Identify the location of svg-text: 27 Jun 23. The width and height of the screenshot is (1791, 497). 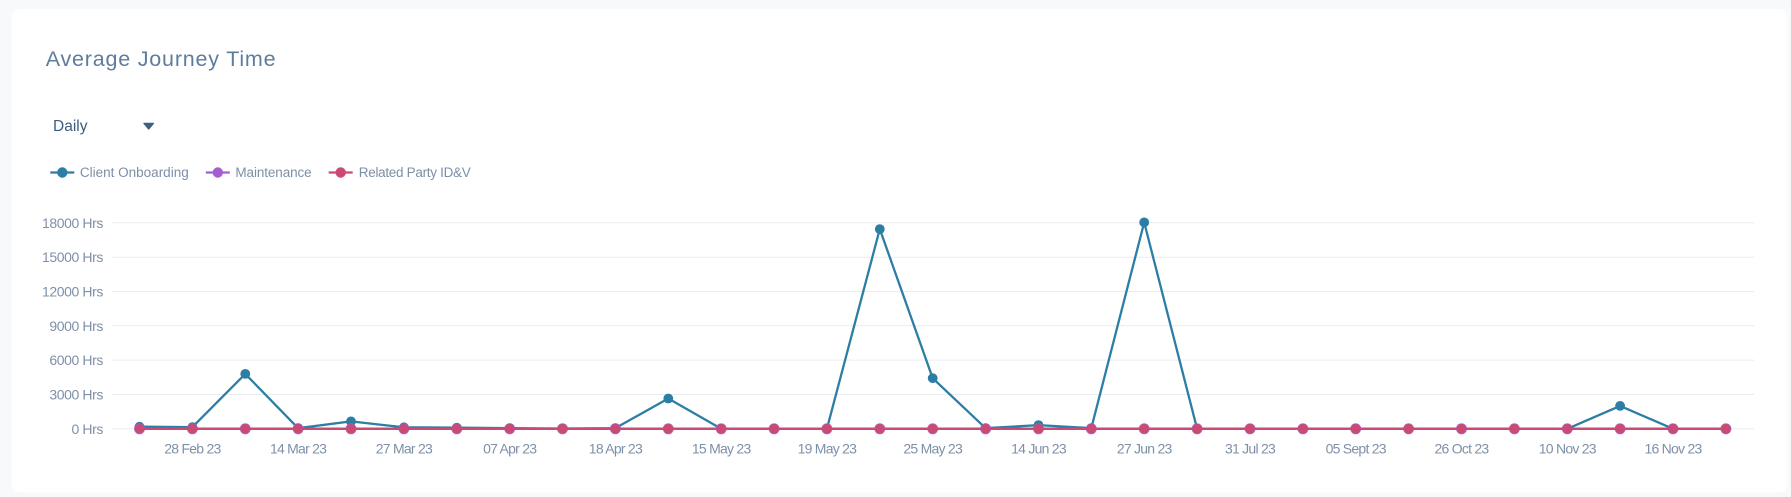
(1145, 448).